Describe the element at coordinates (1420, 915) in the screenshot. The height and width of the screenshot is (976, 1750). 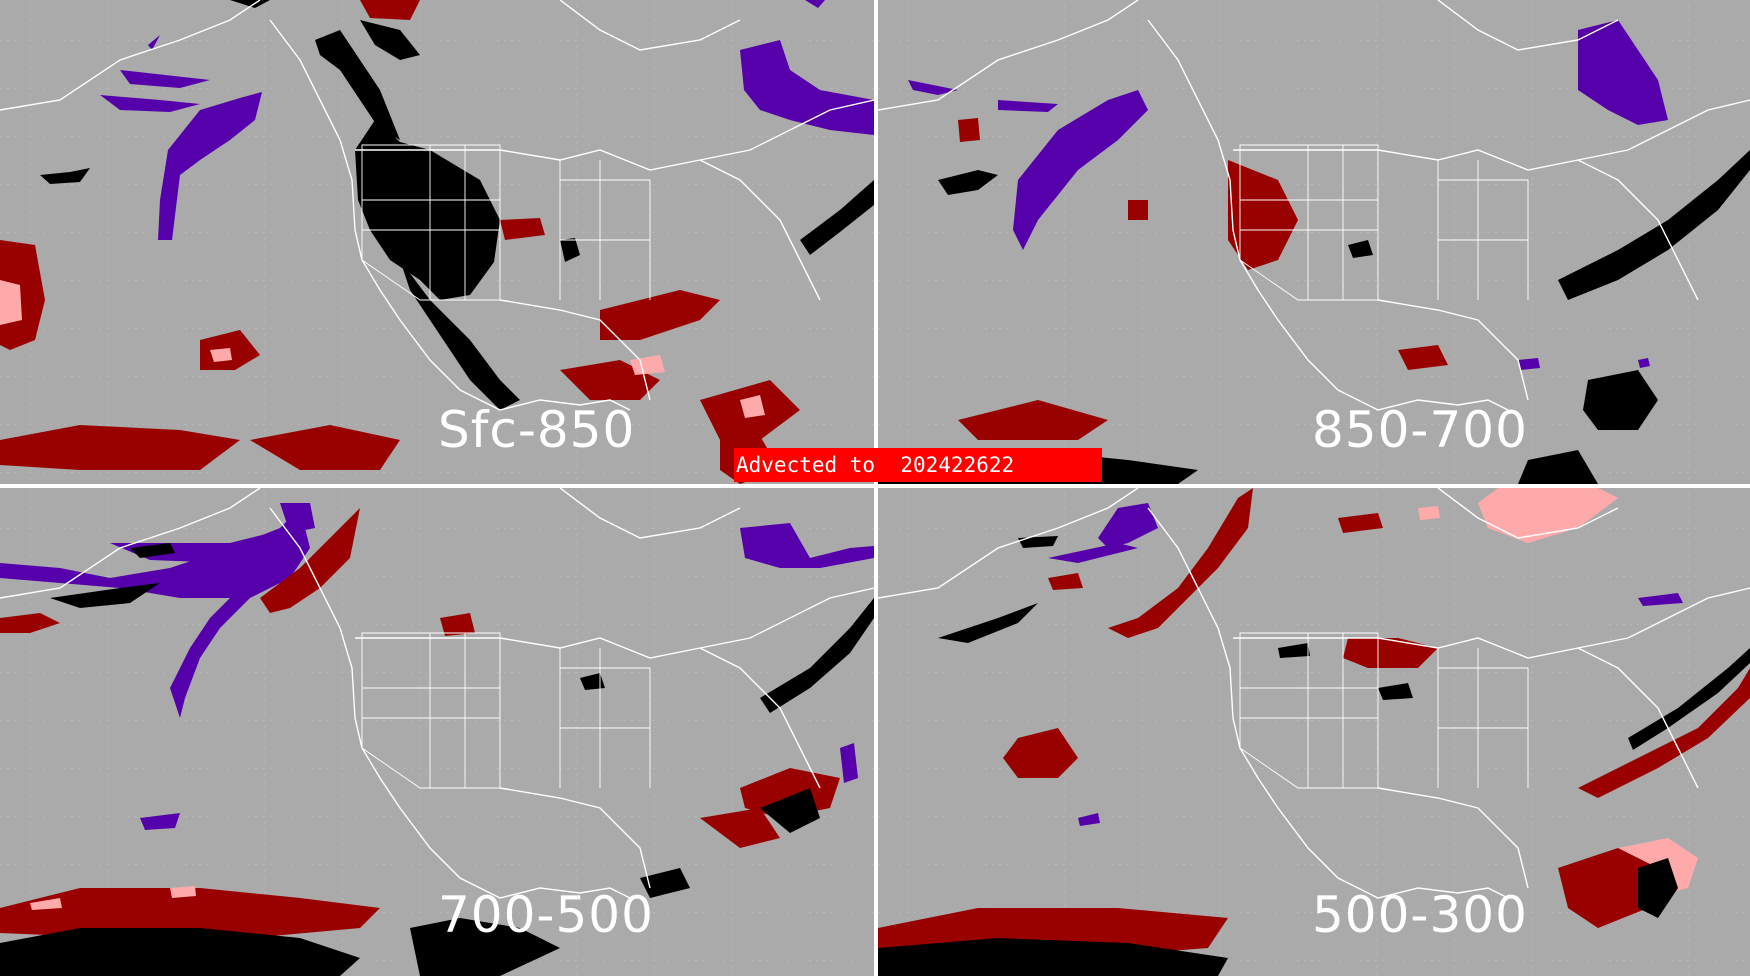
I see `layer-label: 500-300` at that location.